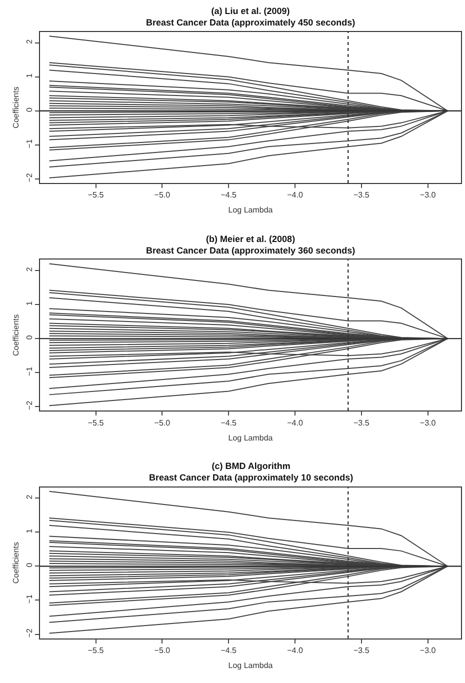 The width and height of the screenshot is (465, 683). What do you see at coordinates (251, 477) in the screenshot?
I see `chart-subtitle: Breast Cancer Data (approximately 10 seconds)` at bounding box center [251, 477].